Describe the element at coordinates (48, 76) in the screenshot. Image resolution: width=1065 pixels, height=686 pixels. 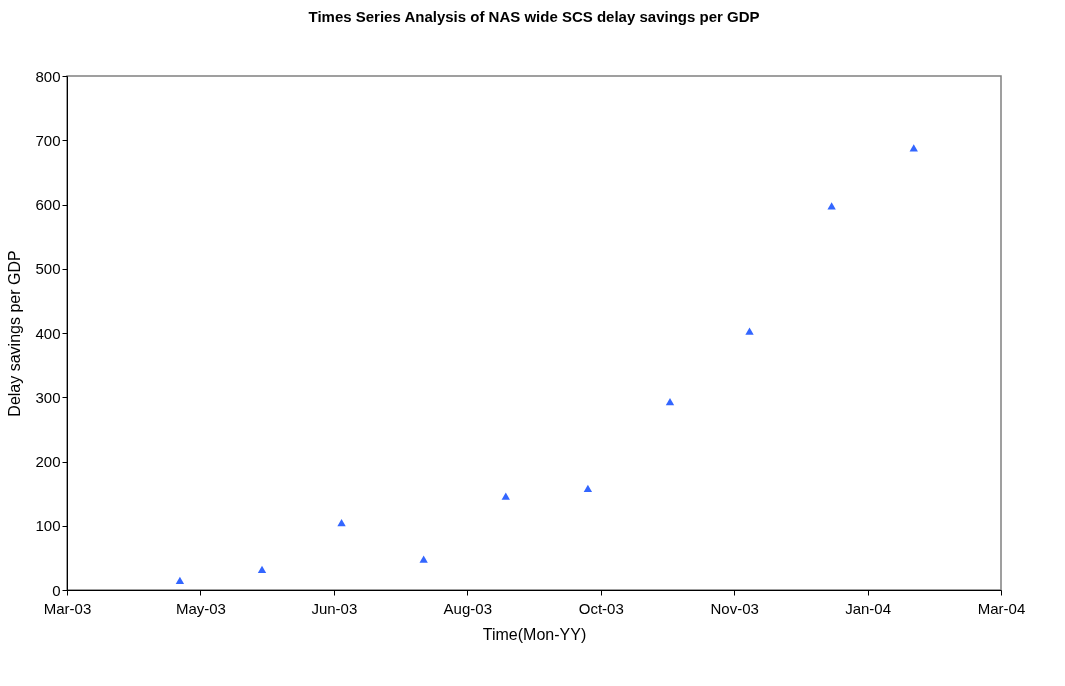
I see `y-tick-label: 800` at that location.